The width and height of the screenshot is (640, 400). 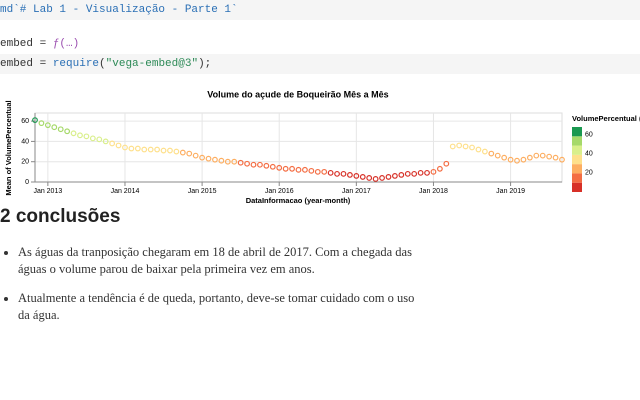 I want to click on code: );, so click(x=205, y=64).